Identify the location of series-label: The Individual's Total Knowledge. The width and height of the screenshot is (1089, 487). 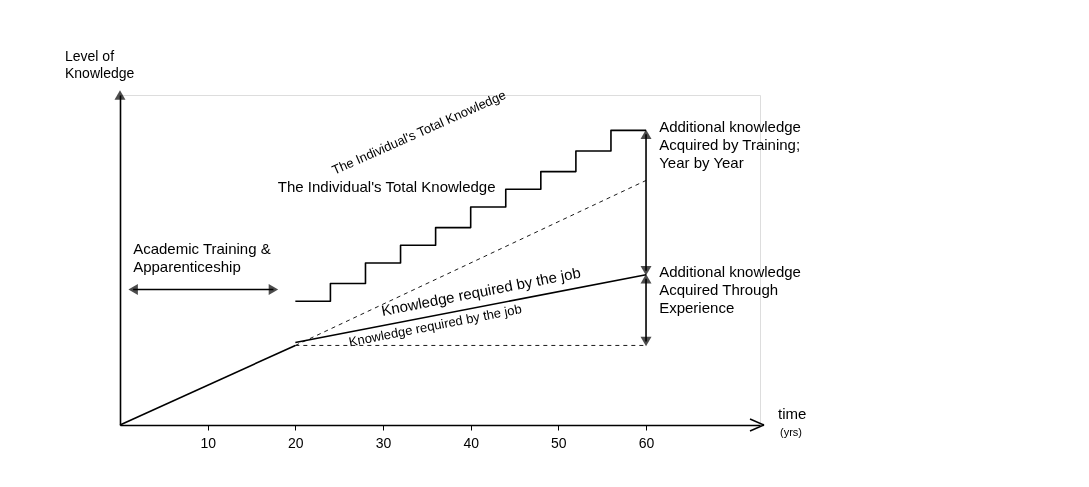
(386, 187).